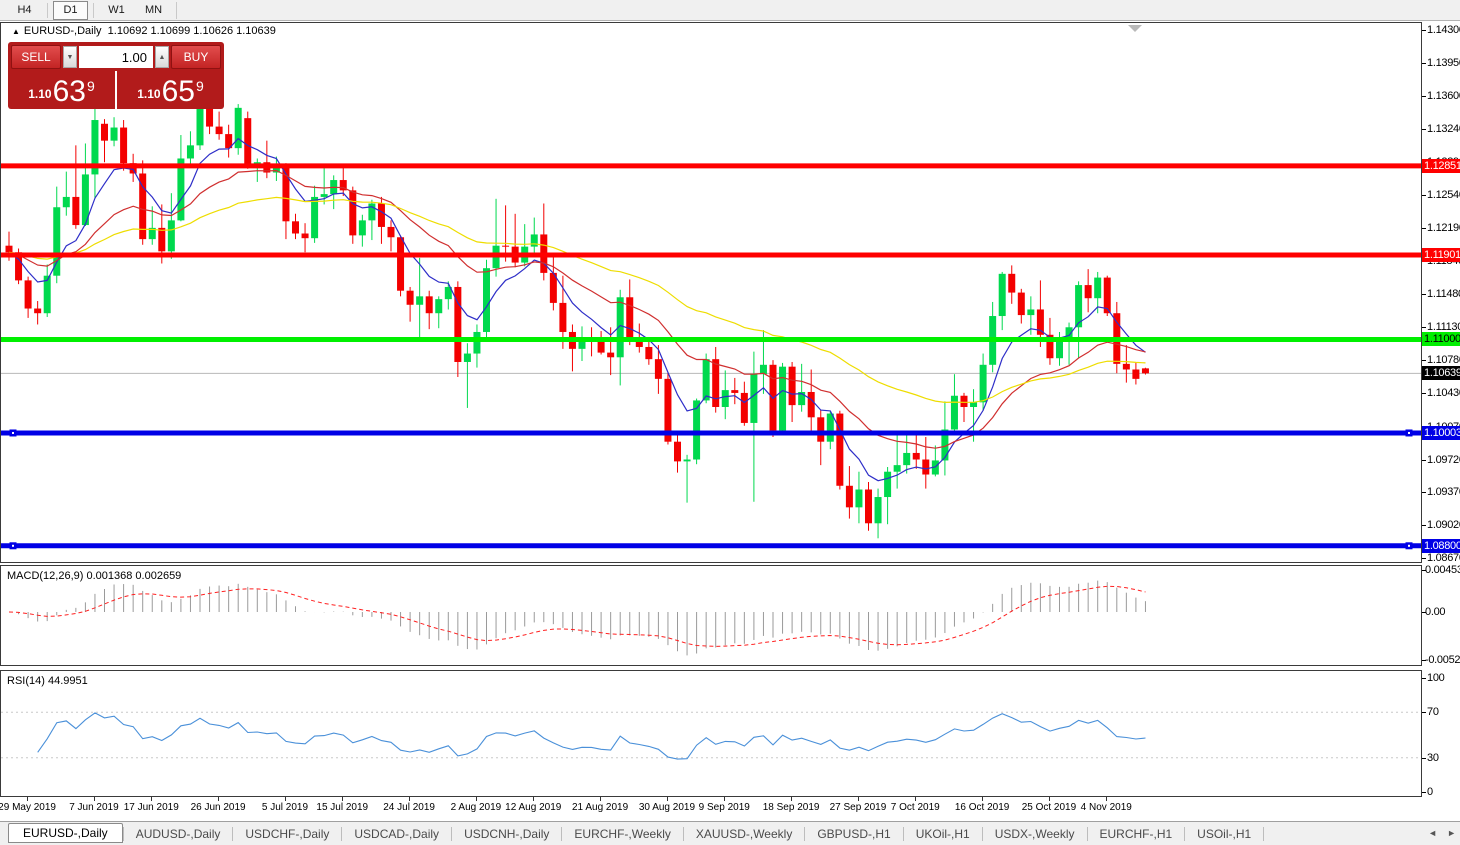  I want to click on date-tick-label: 7 Jun 2019, so click(94, 807).